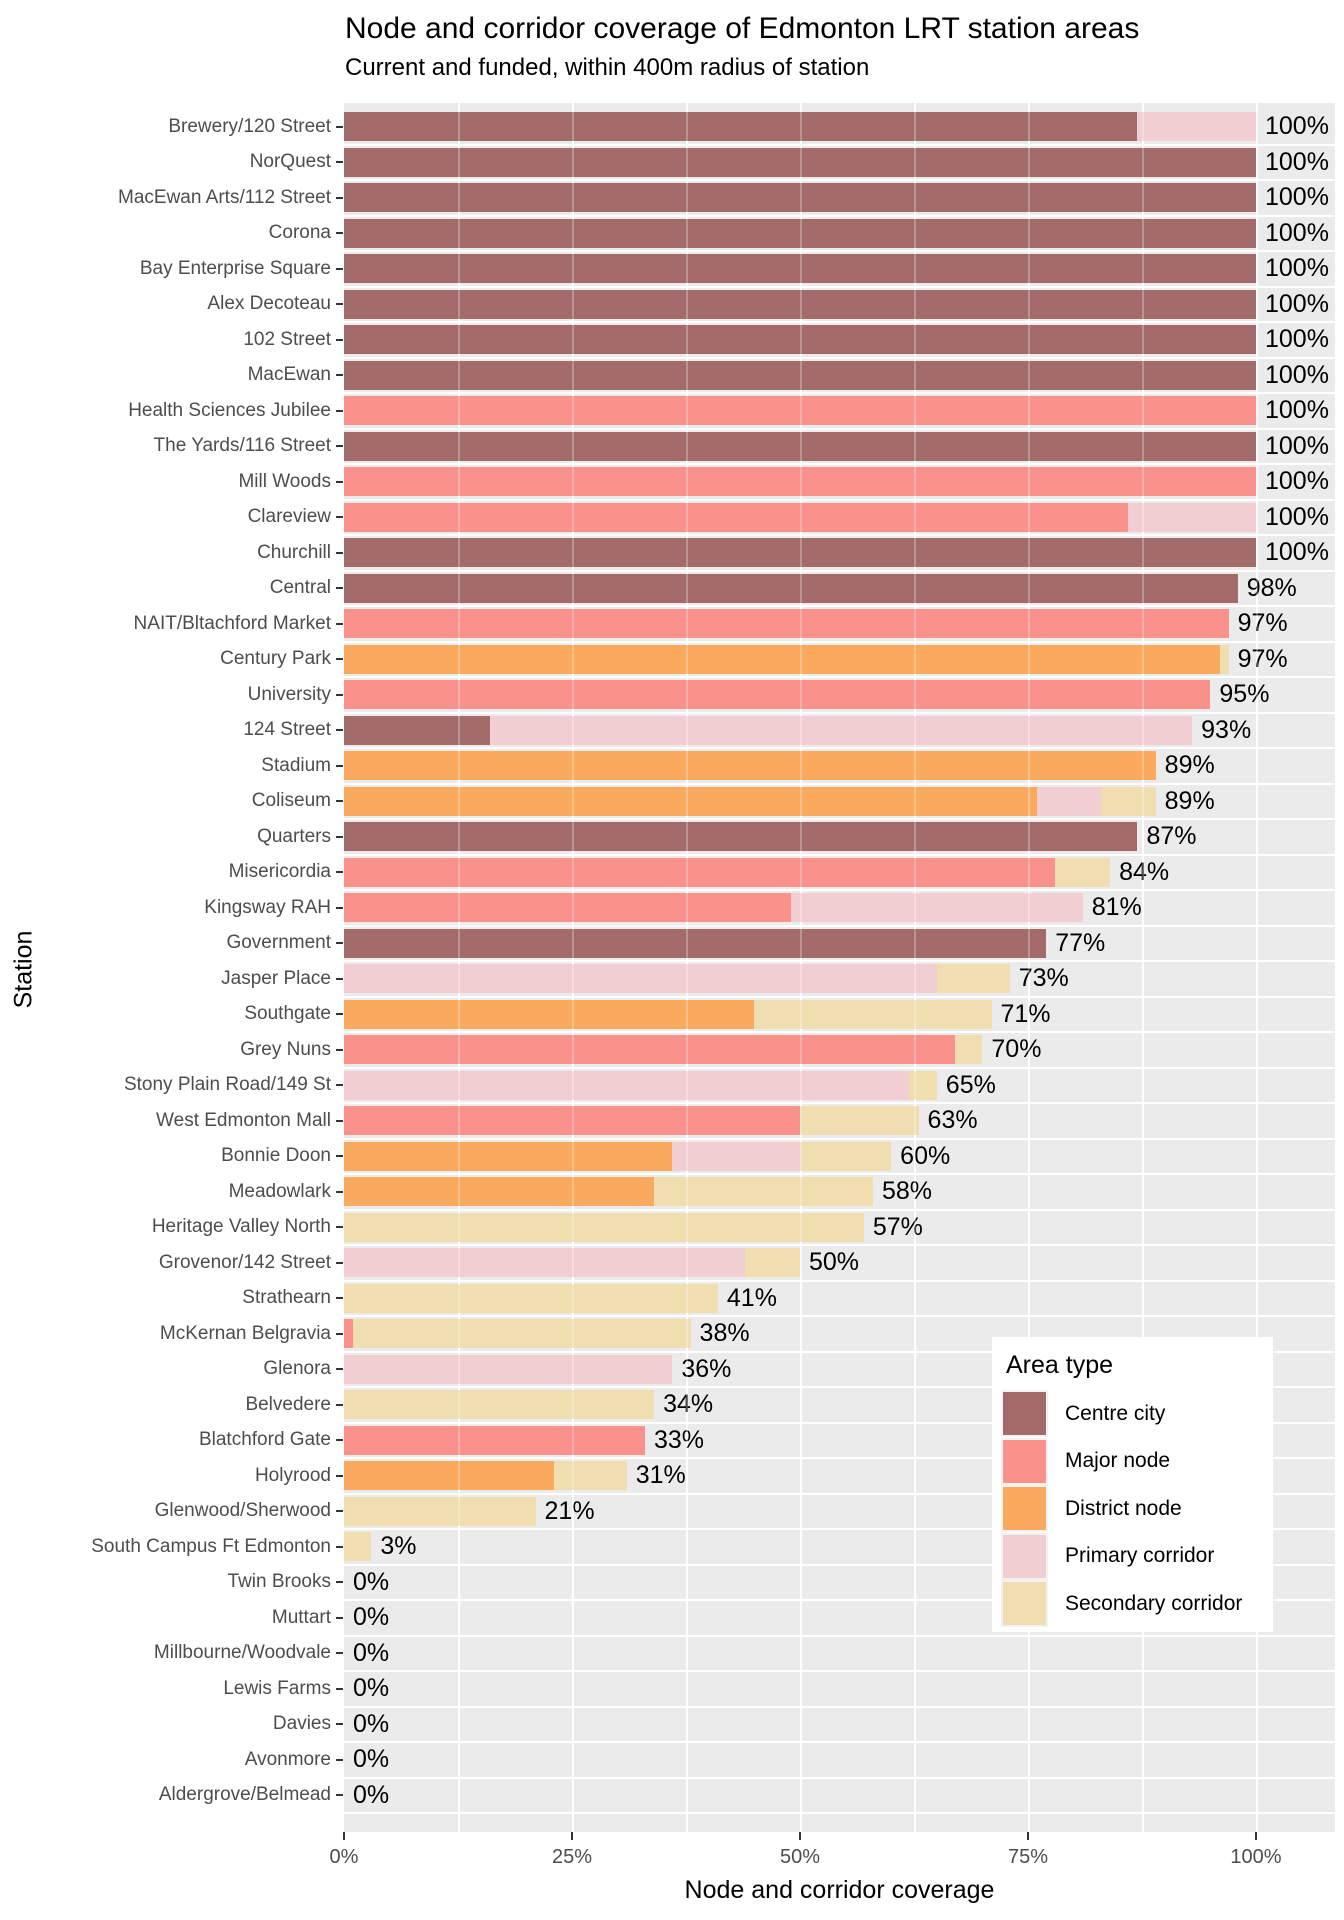 The image size is (1344, 1920). What do you see at coordinates (245, 1333) in the screenshot?
I see `station-label: McKernan Belgravia` at bounding box center [245, 1333].